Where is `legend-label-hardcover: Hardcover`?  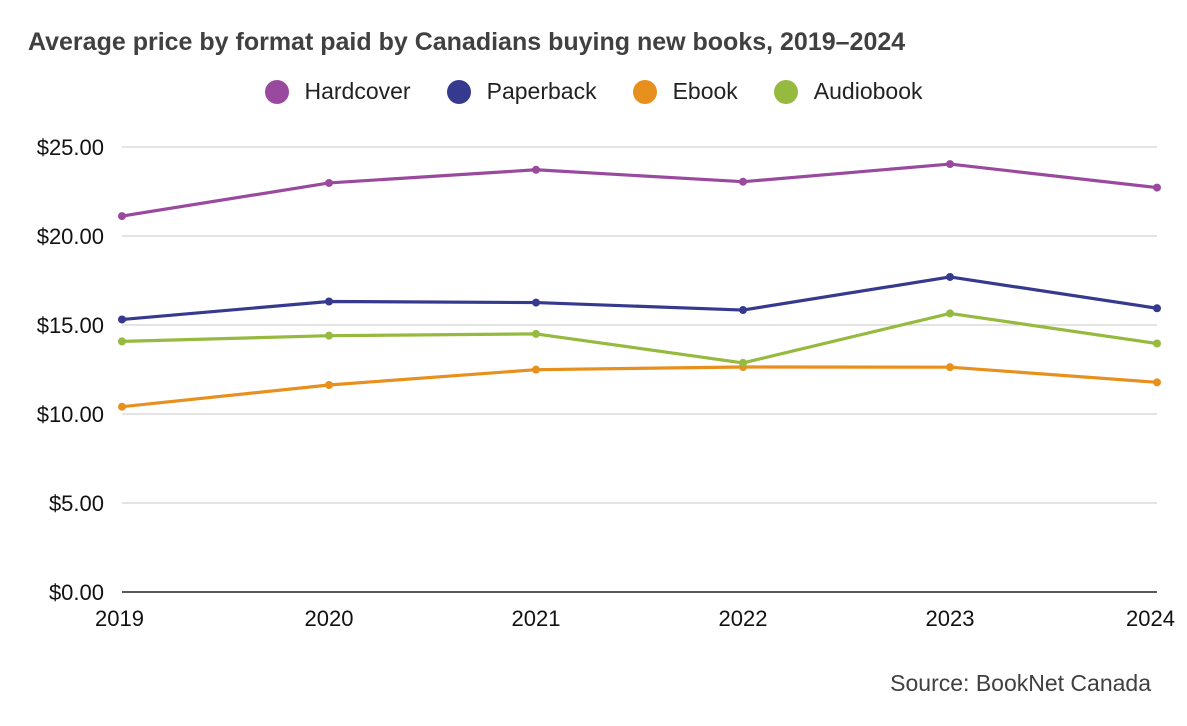 legend-label-hardcover: Hardcover is located at coordinates (357, 91).